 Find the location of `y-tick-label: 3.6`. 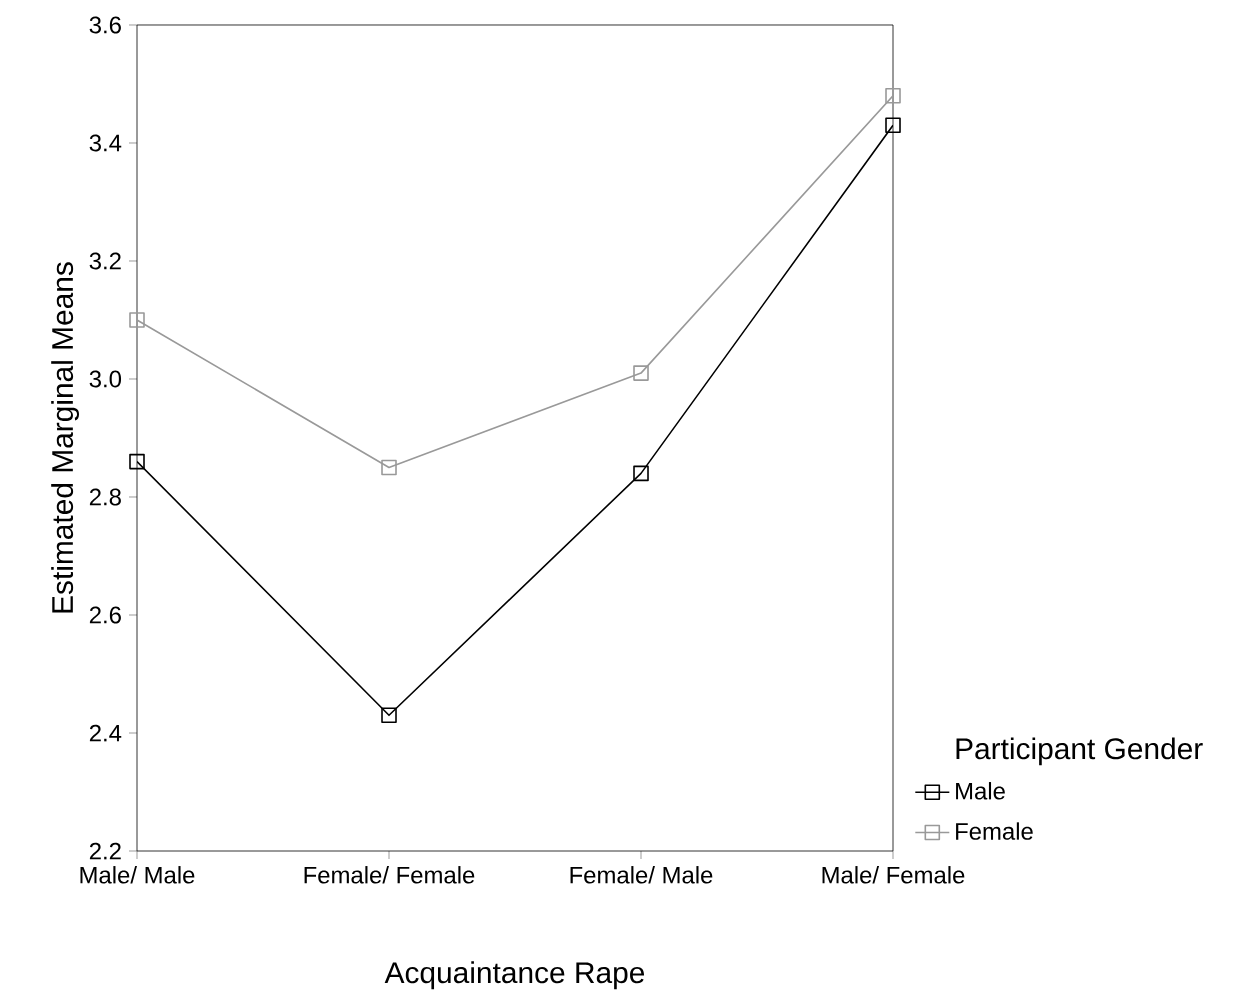

y-tick-label: 3.6 is located at coordinates (105, 25).